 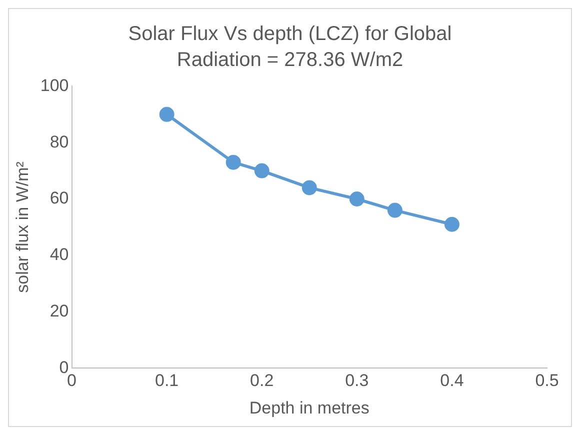 I want to click on y-tick-label: 40, so click(x=59, y=254).